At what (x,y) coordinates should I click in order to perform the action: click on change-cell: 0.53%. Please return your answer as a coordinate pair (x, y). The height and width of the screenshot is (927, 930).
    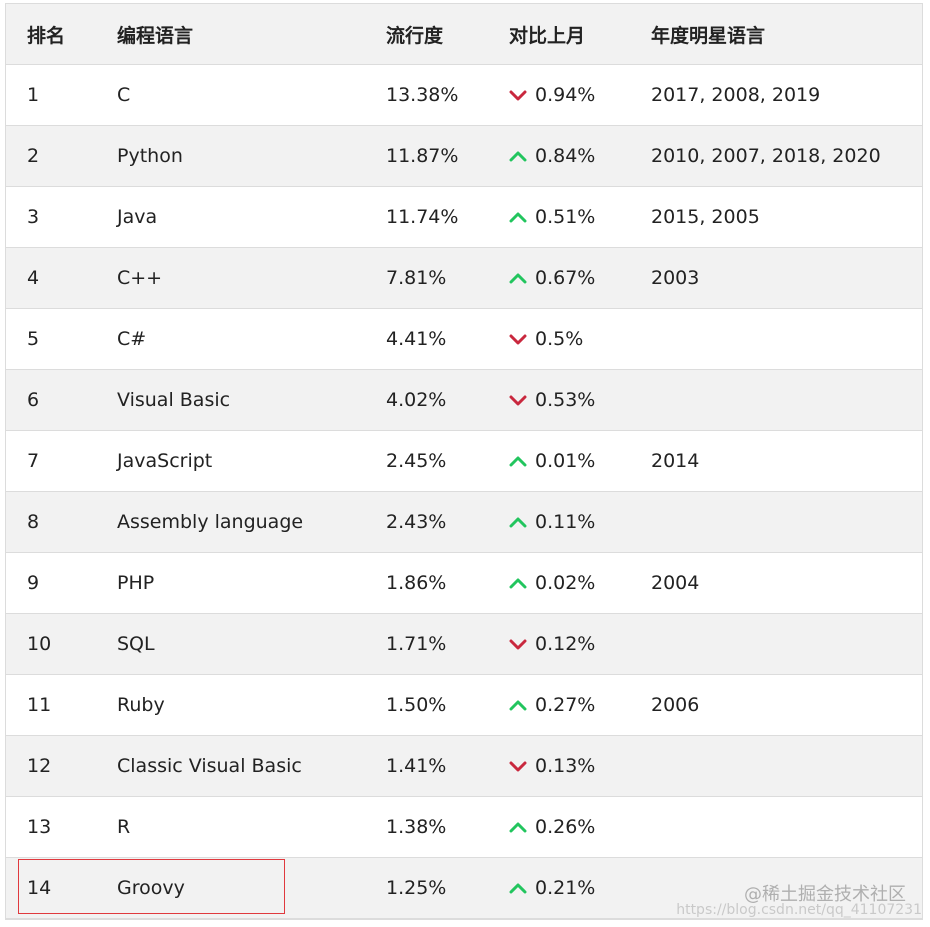
    Looking at the image, I should click on (559, 400).